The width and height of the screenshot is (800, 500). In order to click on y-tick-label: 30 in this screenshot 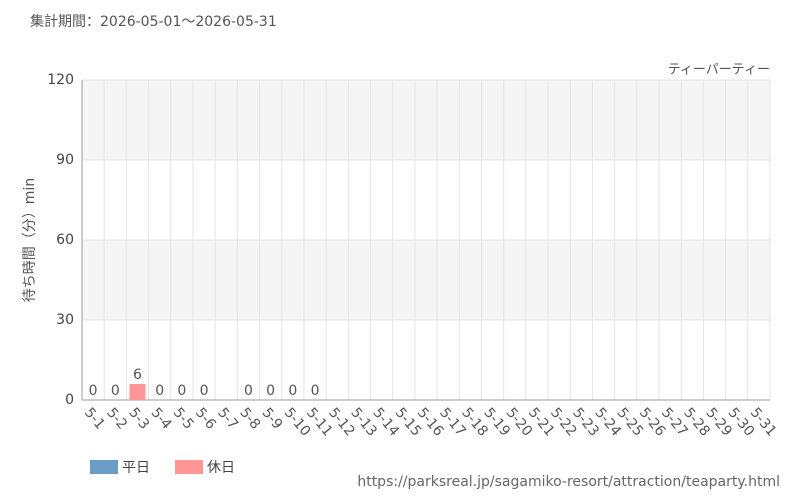, I will do `click(65, 320)`.